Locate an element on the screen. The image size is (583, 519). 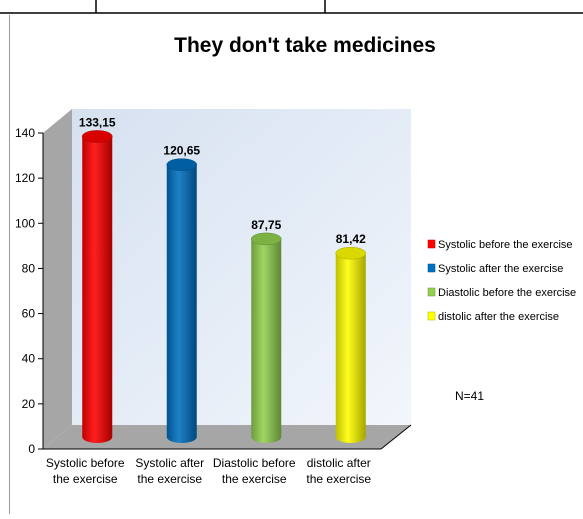
legend-label-4: distolic after the exercise is located at coordinates (498, 317).